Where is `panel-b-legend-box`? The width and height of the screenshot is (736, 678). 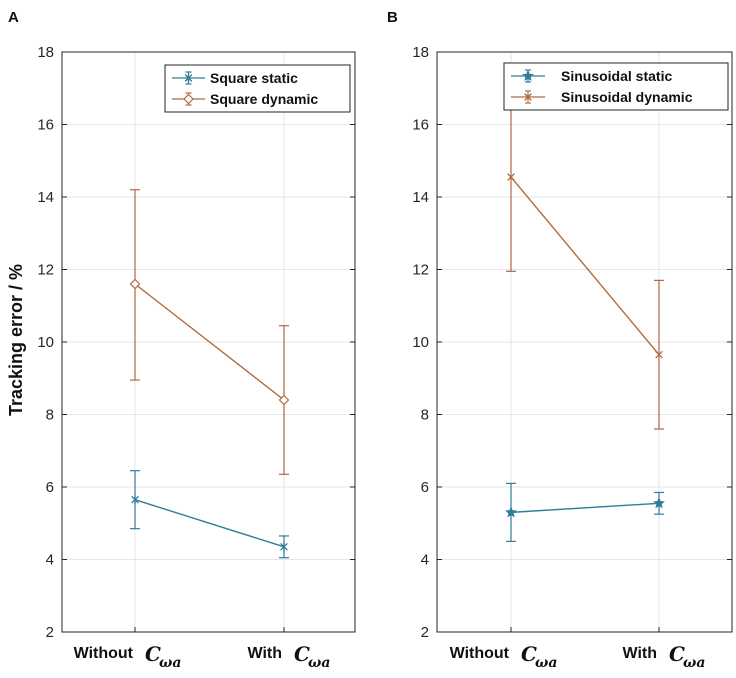 panel-b-legend-box is located at coordinates (616, 86).